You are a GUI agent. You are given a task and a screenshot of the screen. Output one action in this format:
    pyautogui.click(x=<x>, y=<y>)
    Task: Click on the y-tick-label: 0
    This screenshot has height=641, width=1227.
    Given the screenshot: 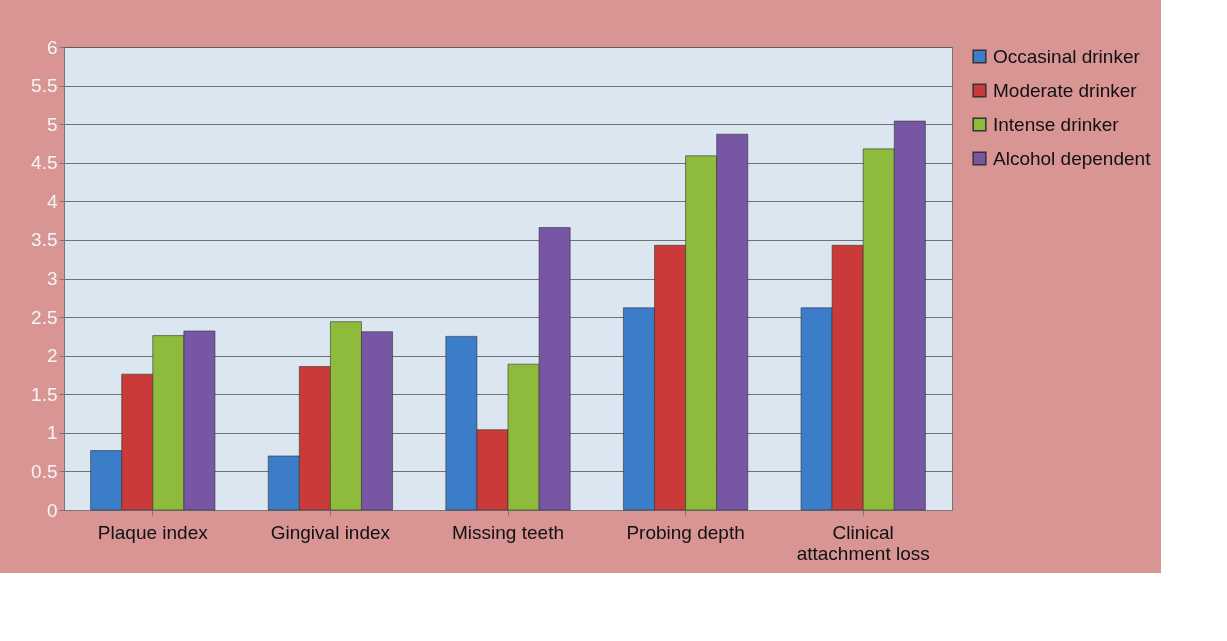 What is the action you would take?
    pyautogui.click(x=52, y=510)
    